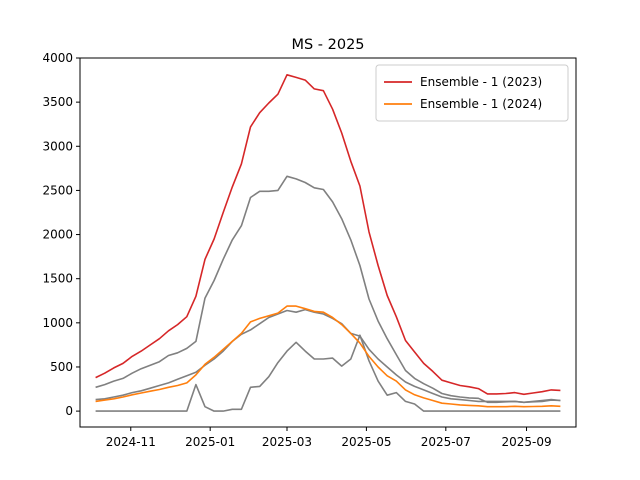 The width and height of the screenshot is (640, 480). I want to click on x-tick-label: 2025-09, so click(526, 442).